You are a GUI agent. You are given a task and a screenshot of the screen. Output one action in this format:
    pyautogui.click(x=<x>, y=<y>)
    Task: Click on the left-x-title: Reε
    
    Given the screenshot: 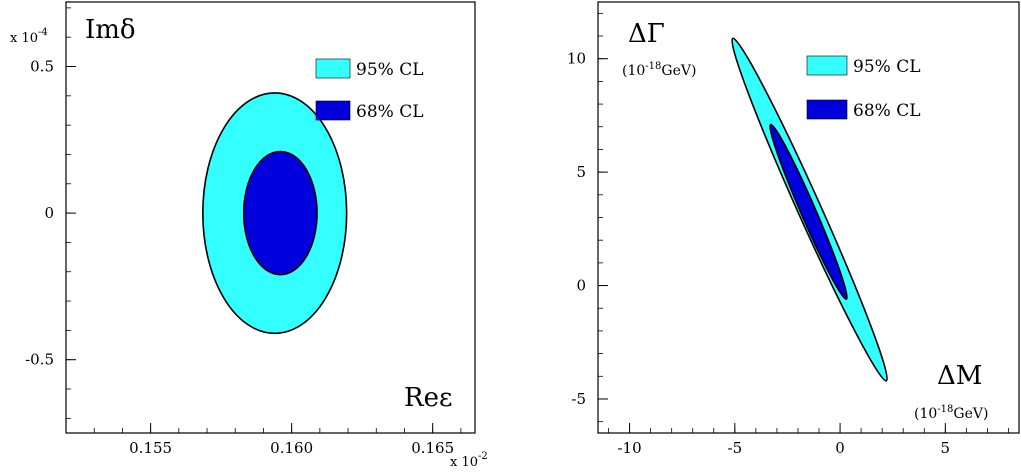 What is the action you would take?
    pyautogui.click(x=428, y=398)
    